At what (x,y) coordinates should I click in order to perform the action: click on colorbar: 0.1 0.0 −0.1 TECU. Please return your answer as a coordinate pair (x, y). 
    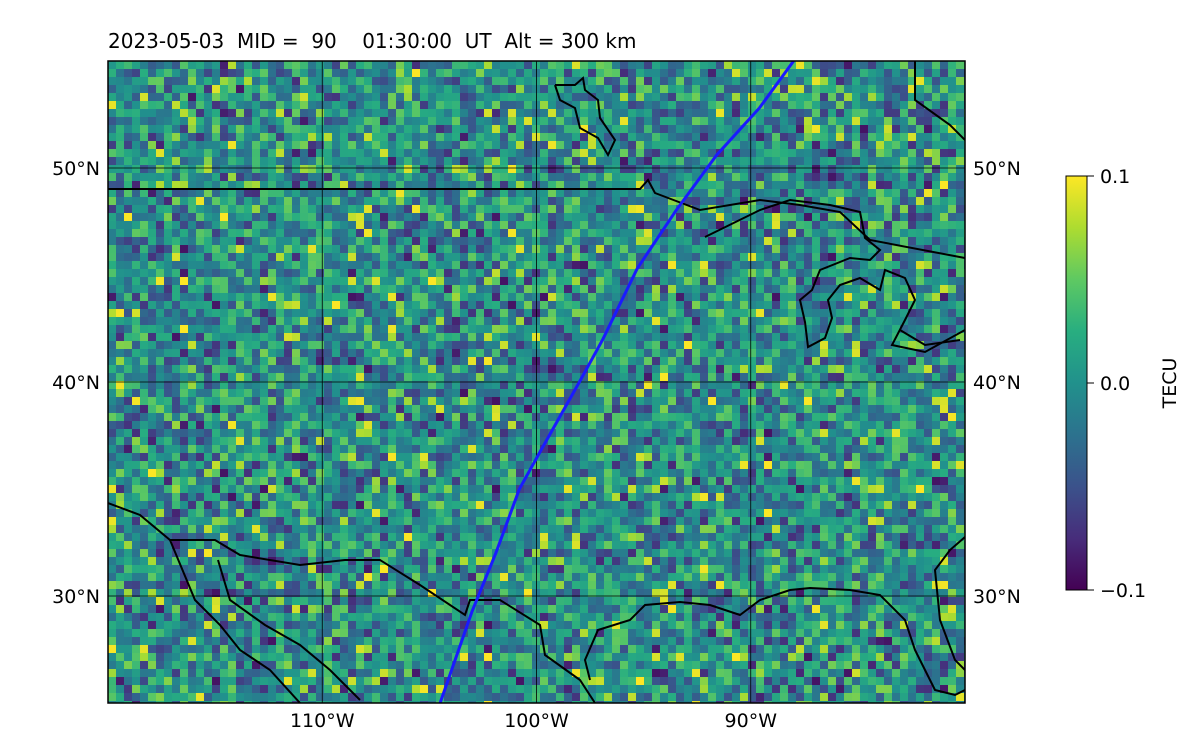
    Looking at the image, I should click on (1123, 384).